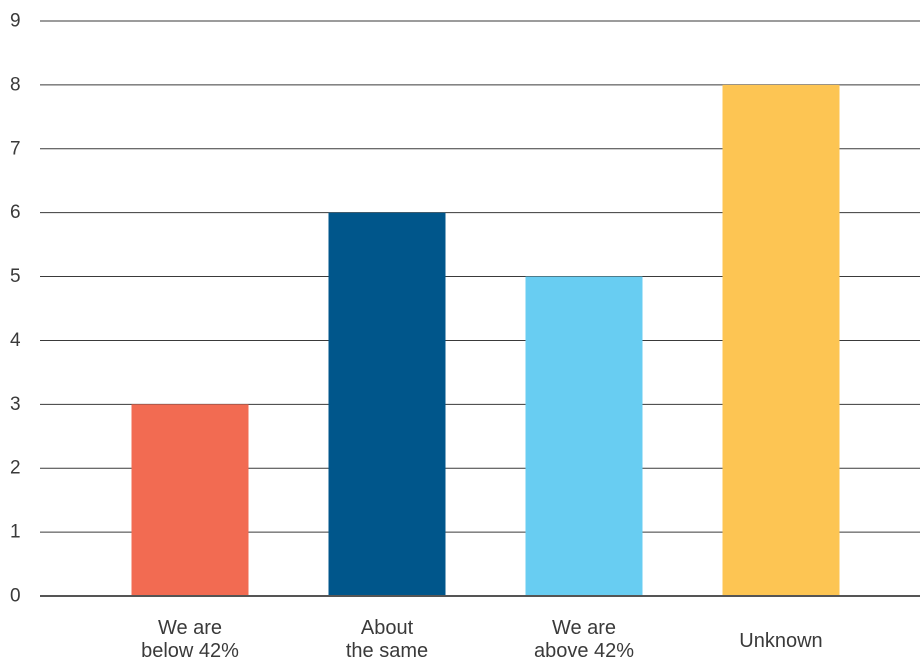 The height and width of the screenshot is (665, 920). I want to click on x-category-label: Unknown, so click(780, 641).